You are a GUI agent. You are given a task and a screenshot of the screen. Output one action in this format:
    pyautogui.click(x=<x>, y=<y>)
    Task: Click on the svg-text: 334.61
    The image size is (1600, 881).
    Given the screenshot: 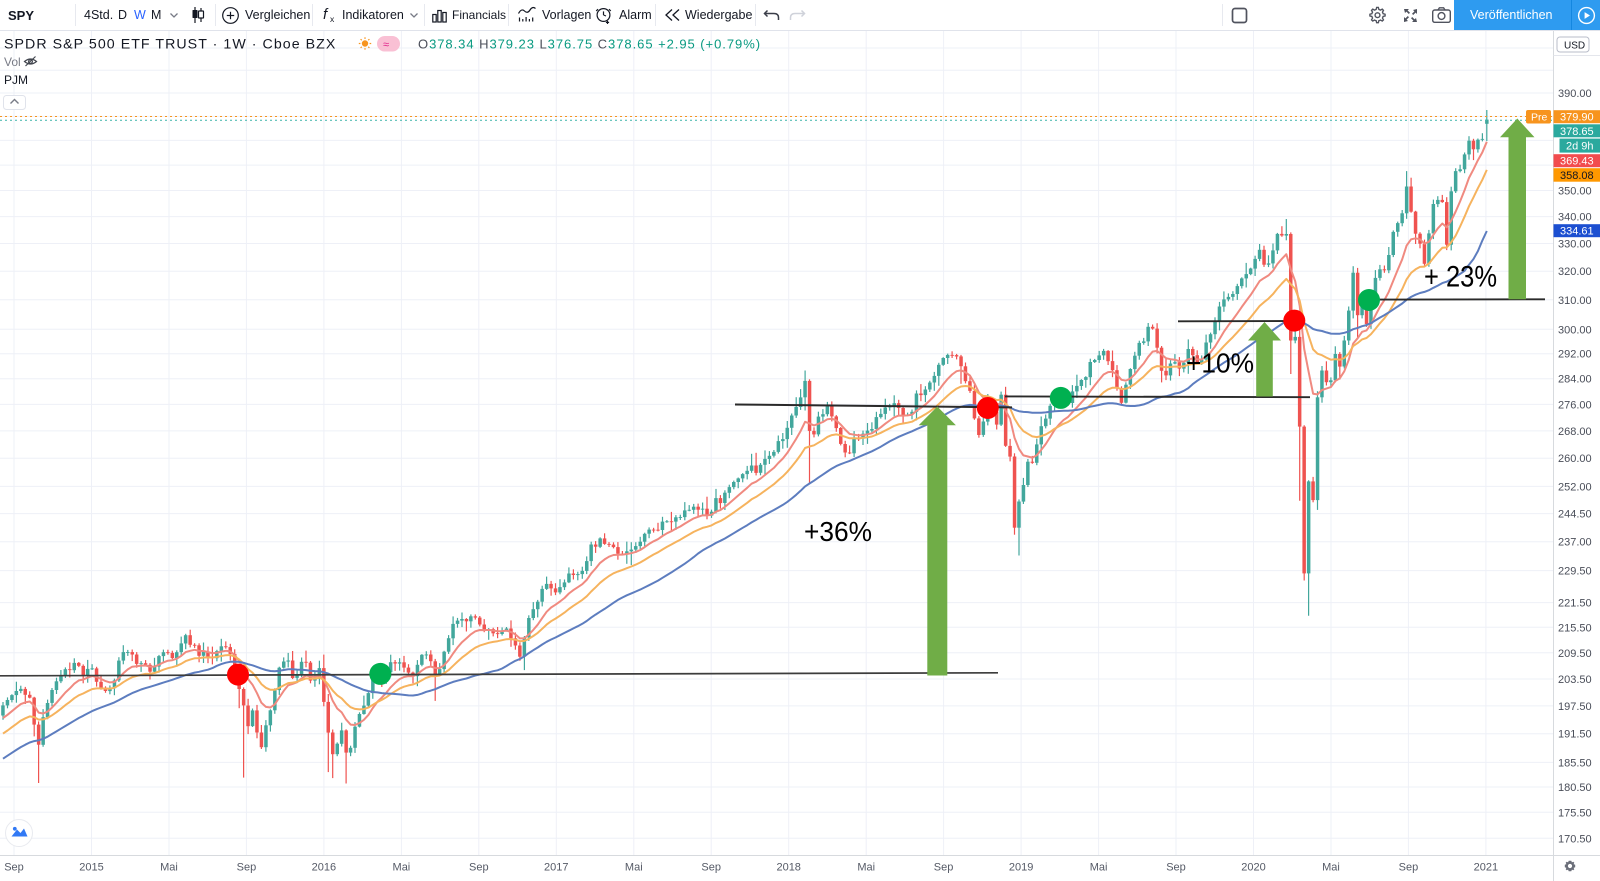 What is the action you would take?
    pyautogui.click(x=1577, y=232)
    